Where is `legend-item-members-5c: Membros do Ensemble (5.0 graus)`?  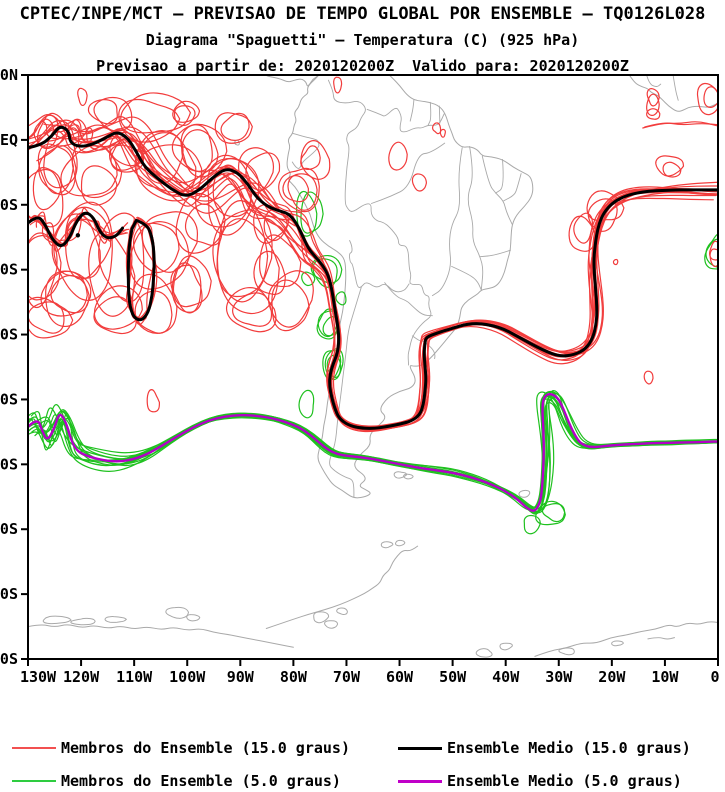
legend-item-members-5c: Membros do Ensemble (5.0 graus) is located at coordinates (176, 781).